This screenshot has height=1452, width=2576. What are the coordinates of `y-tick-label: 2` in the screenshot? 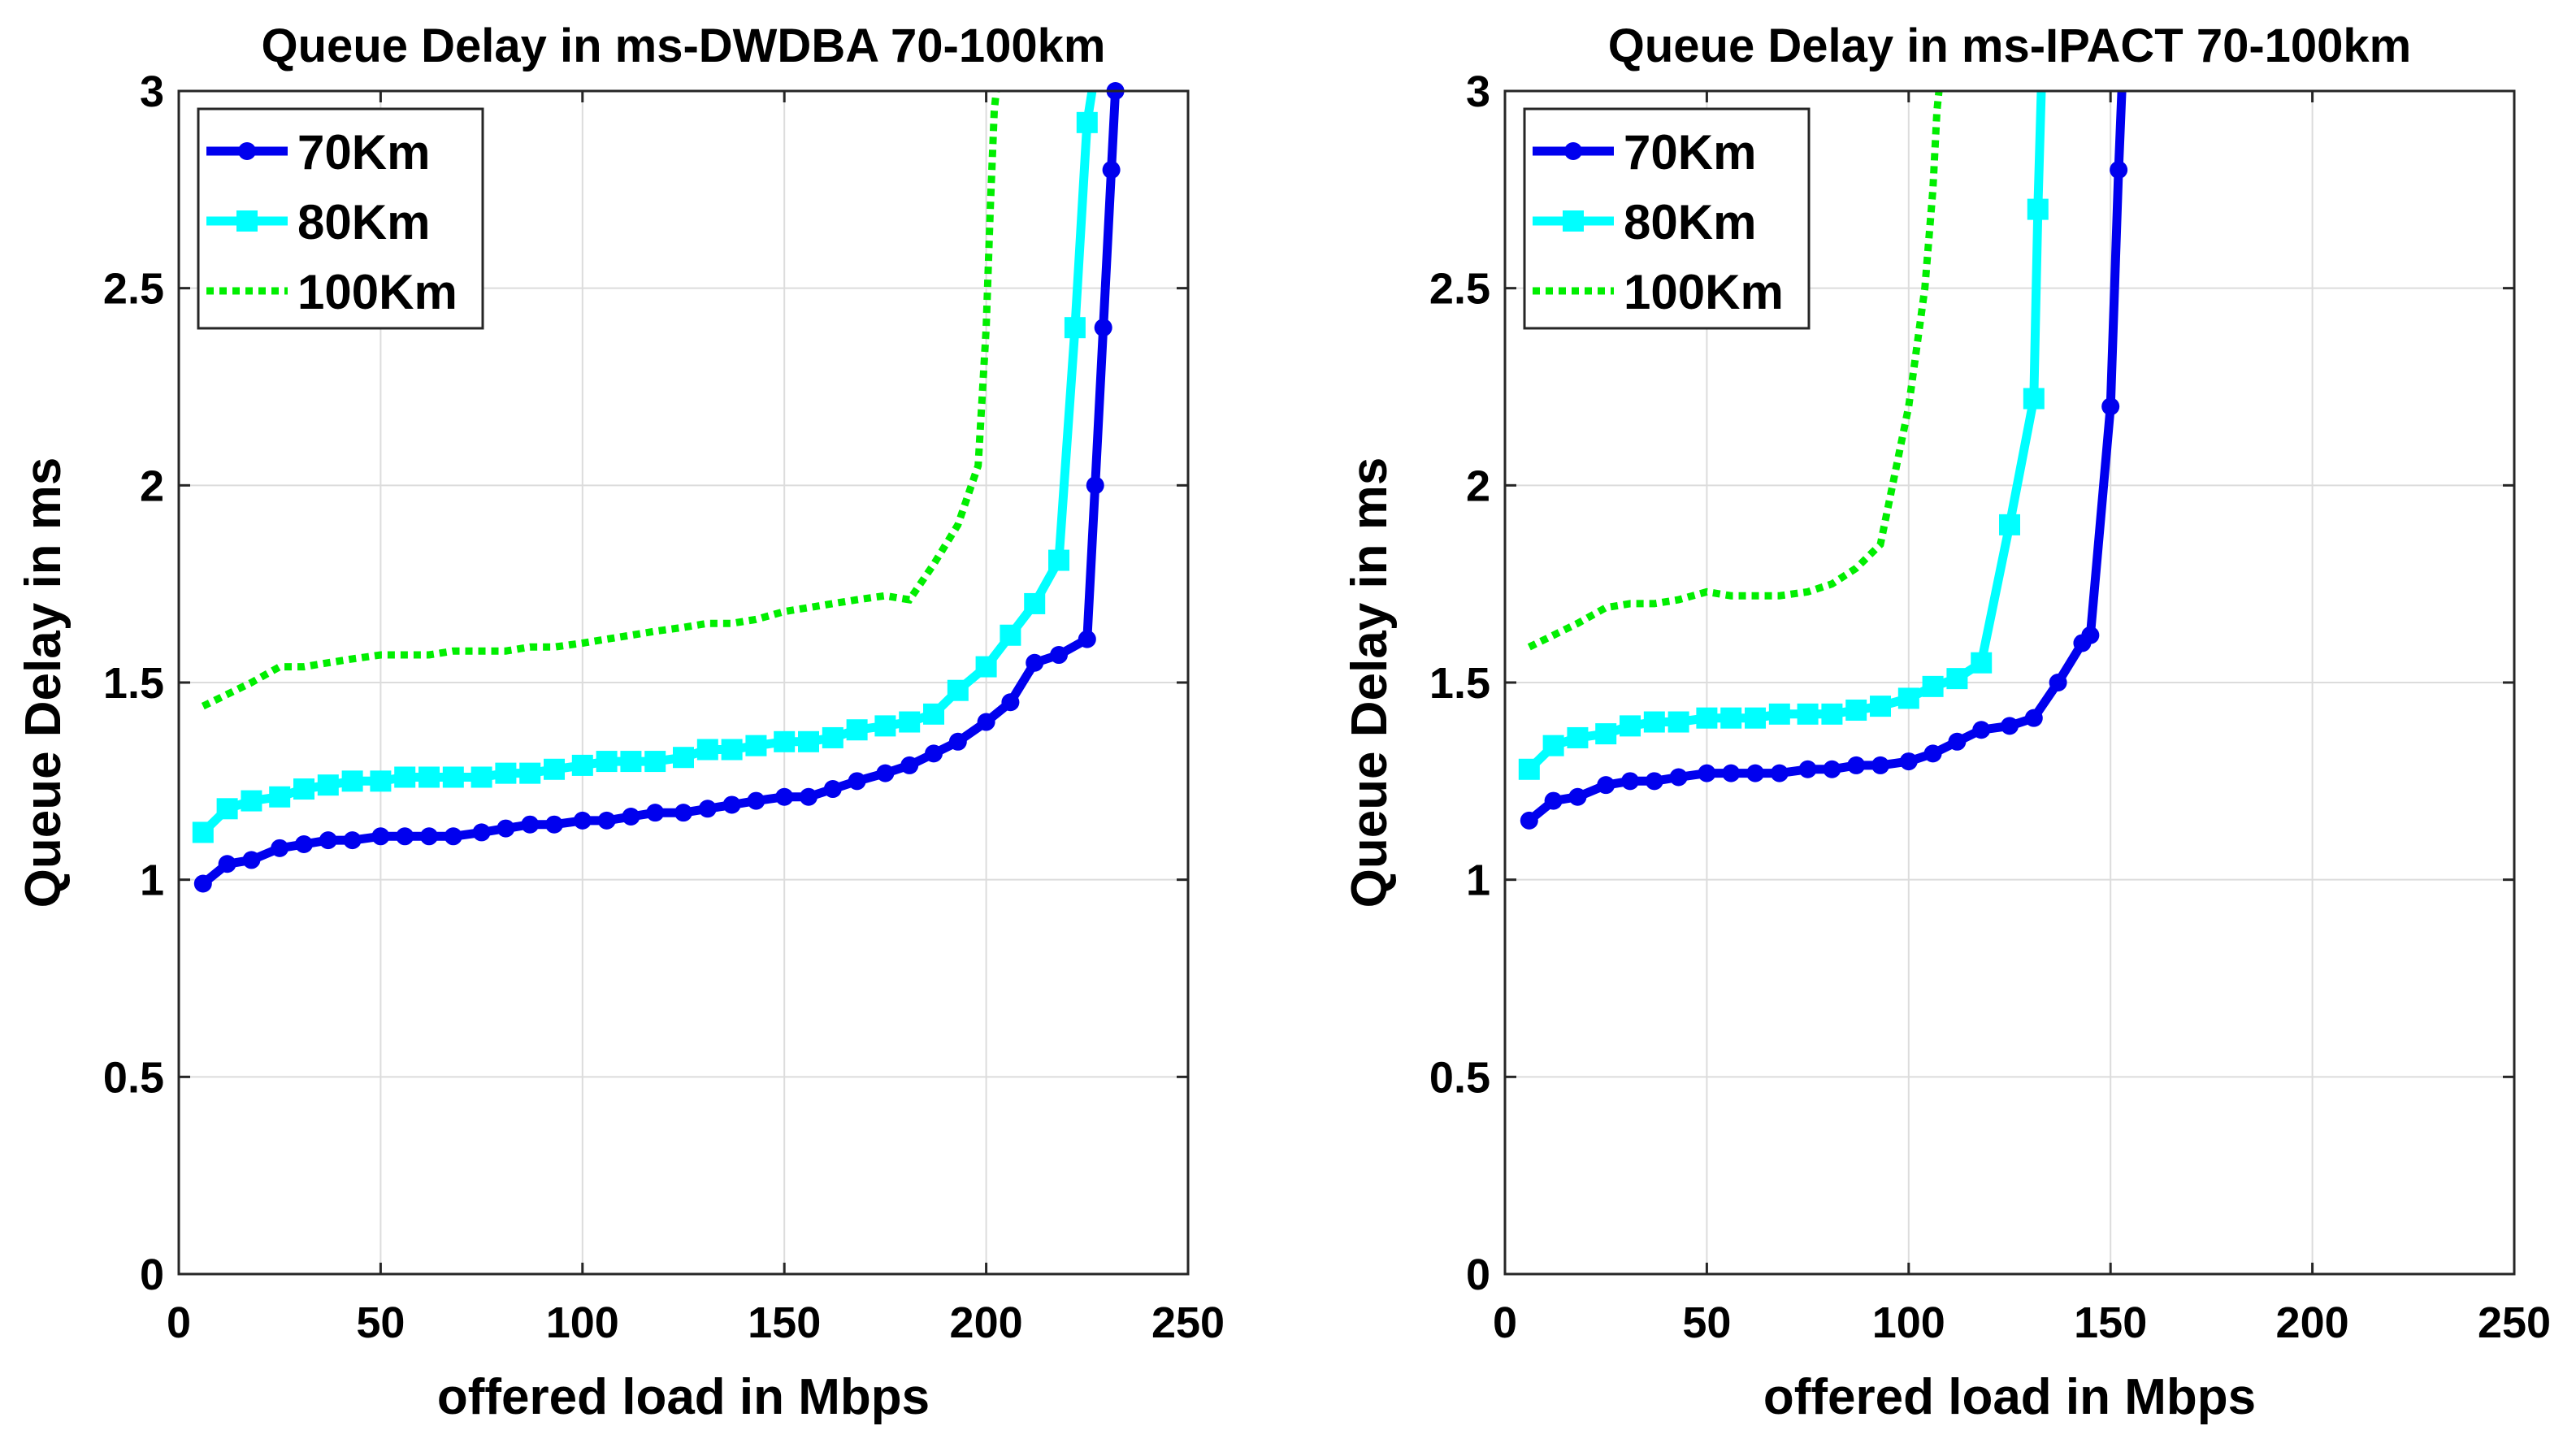 It's located at (152, 486).